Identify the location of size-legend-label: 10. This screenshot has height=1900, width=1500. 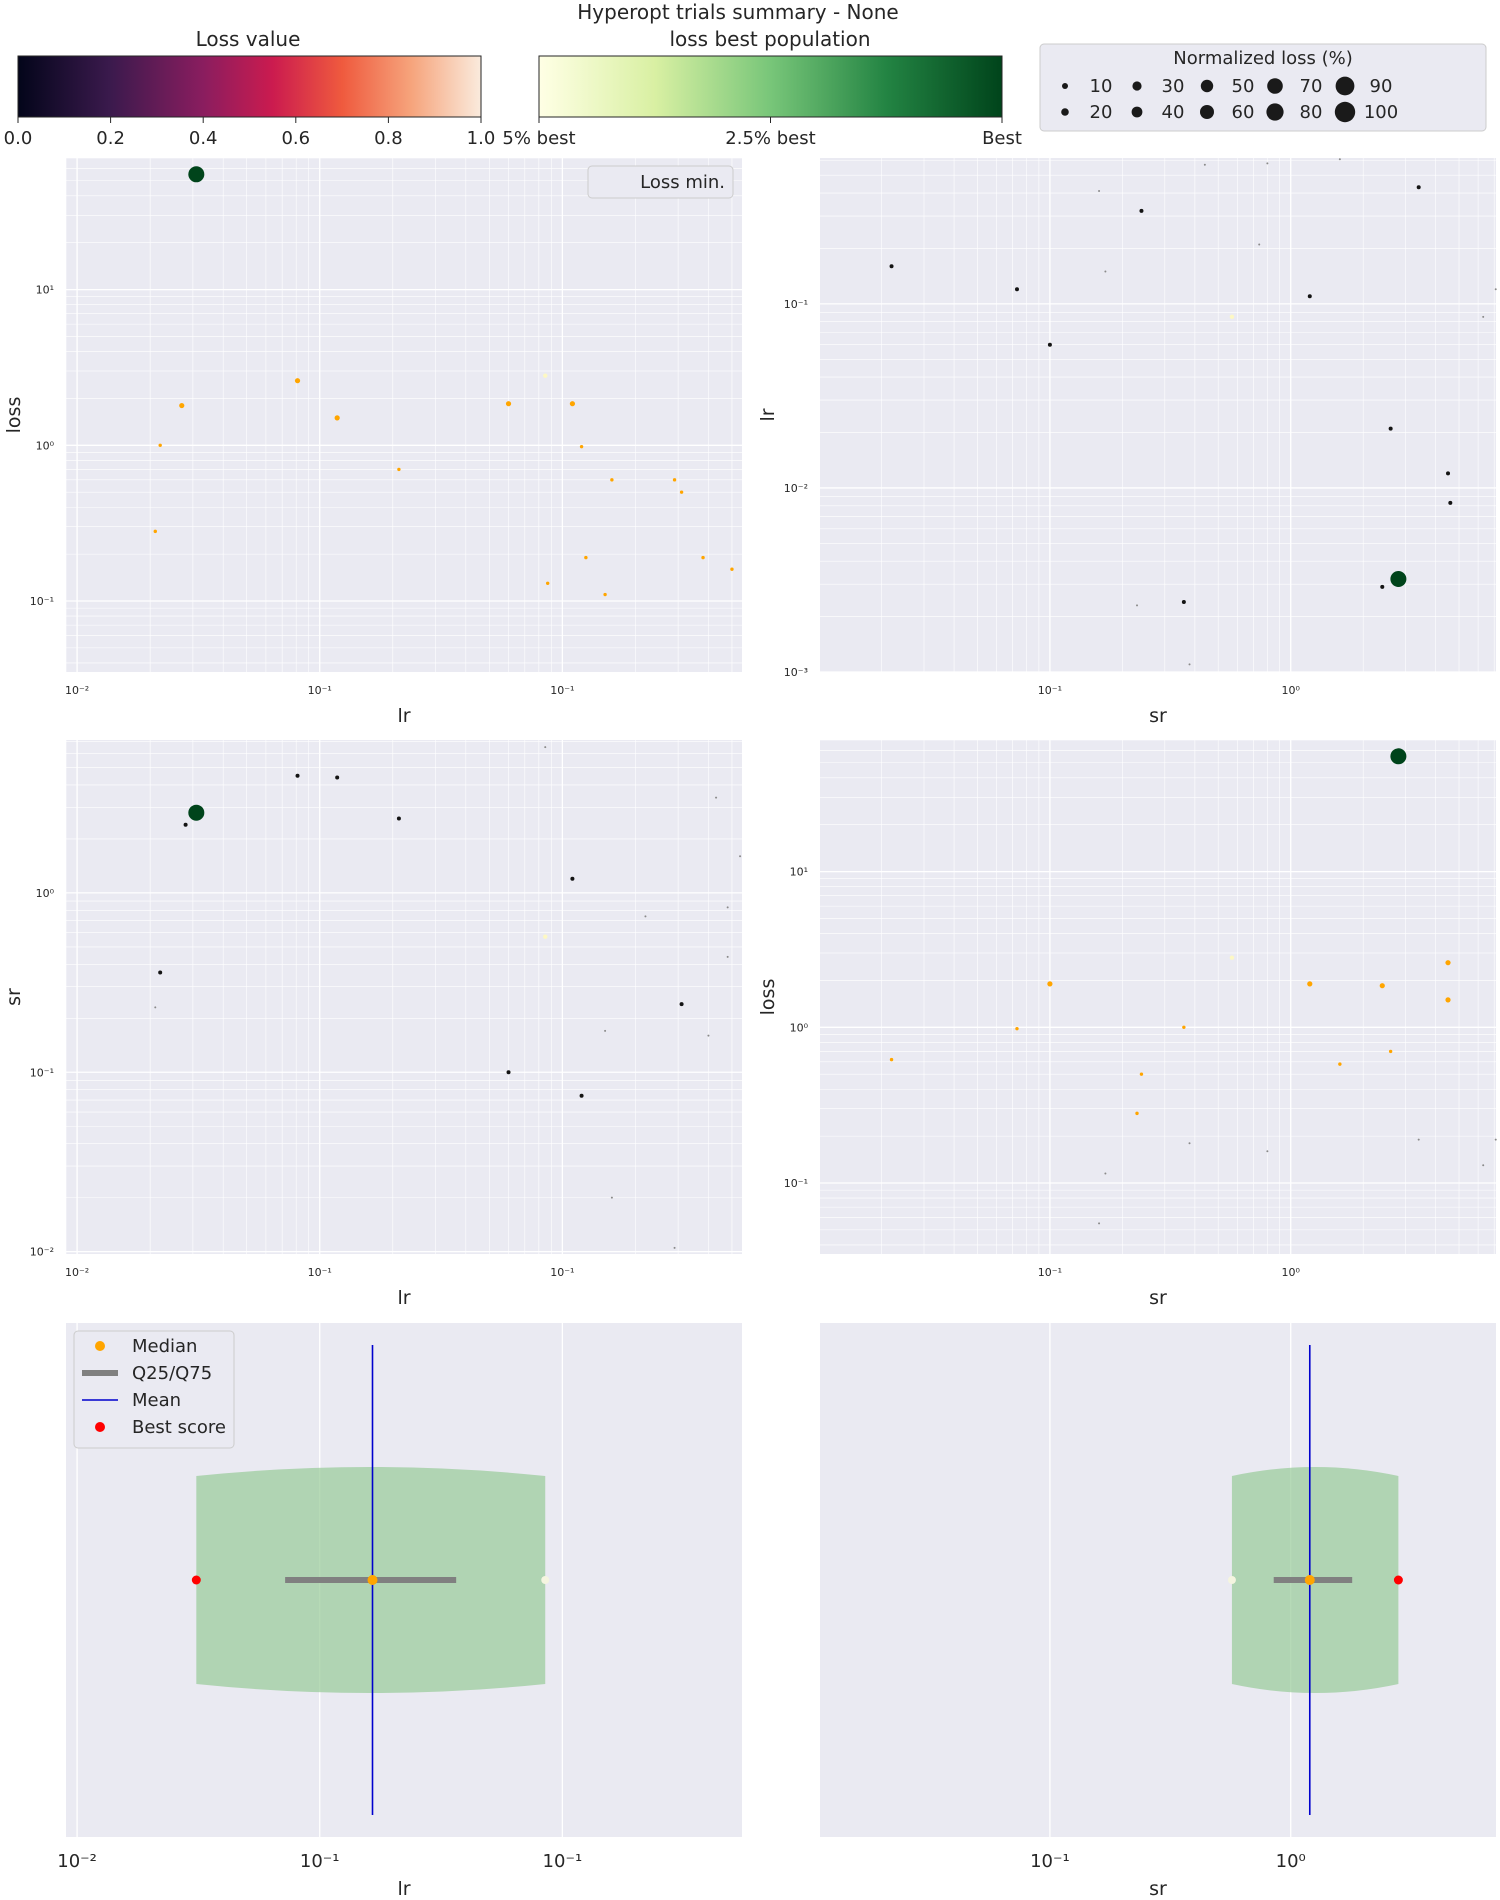
(1101, 86).